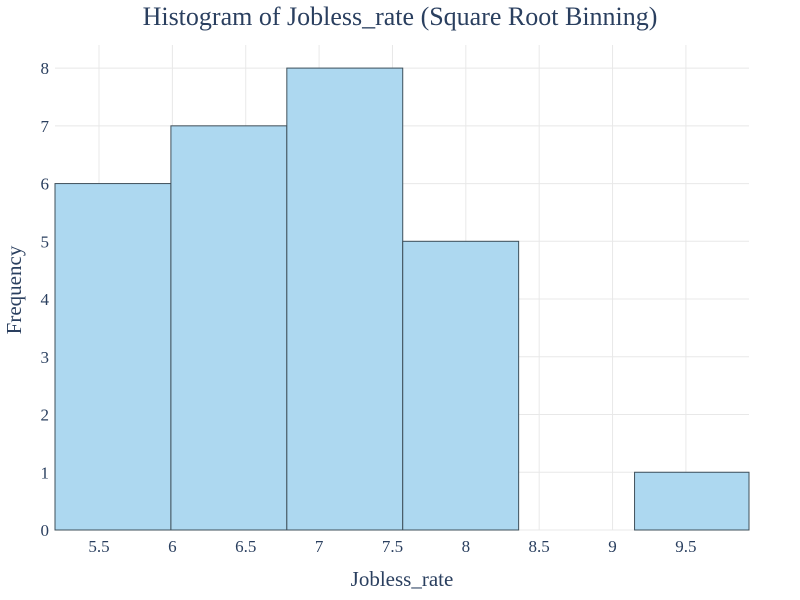 This screenshot has width=800, height=600. Describe the element at coordinates (402, 579) in the screenshot. I see `x-axis-title: Jobless_rate` at that location.